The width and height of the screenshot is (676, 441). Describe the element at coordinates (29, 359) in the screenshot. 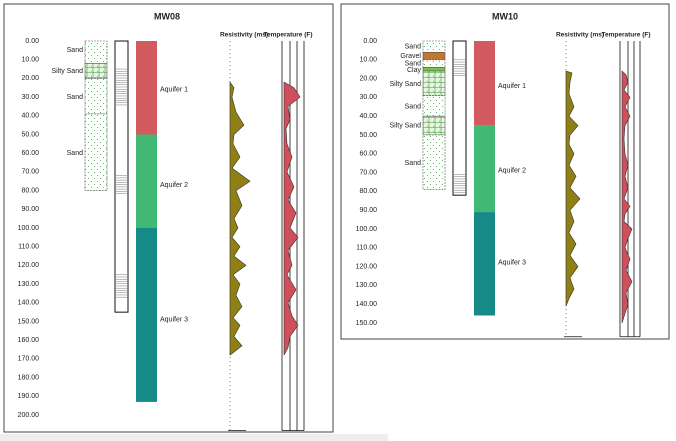

I see `depth-label: 170.00` at that location.